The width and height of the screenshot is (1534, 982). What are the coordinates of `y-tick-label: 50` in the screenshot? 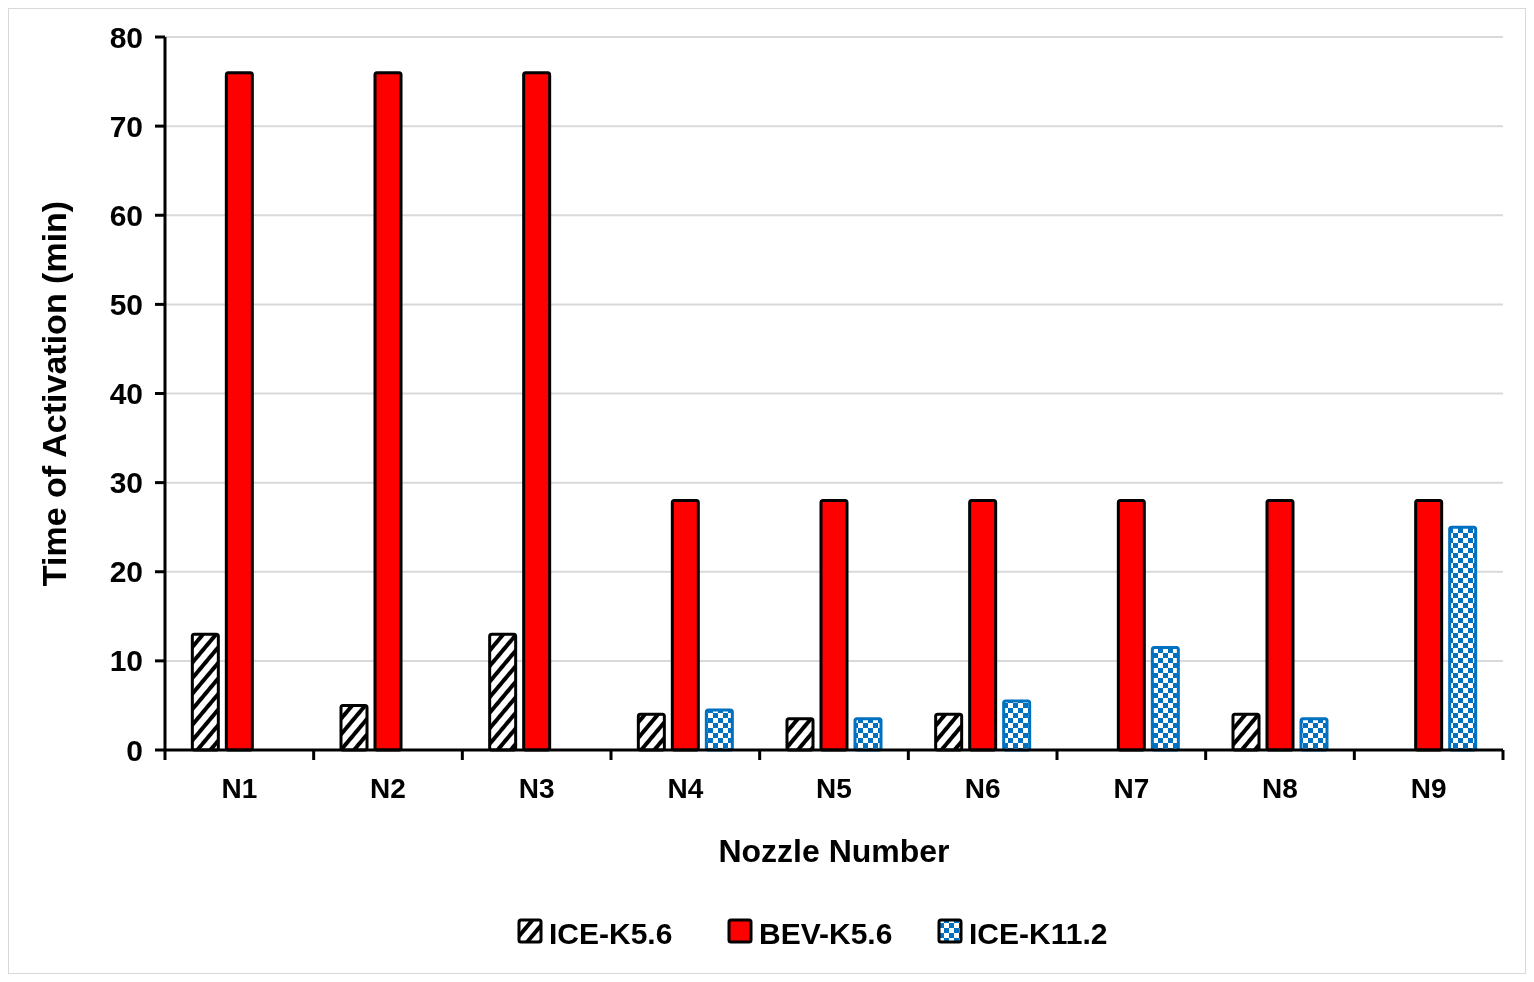 It's located at (126, 304).